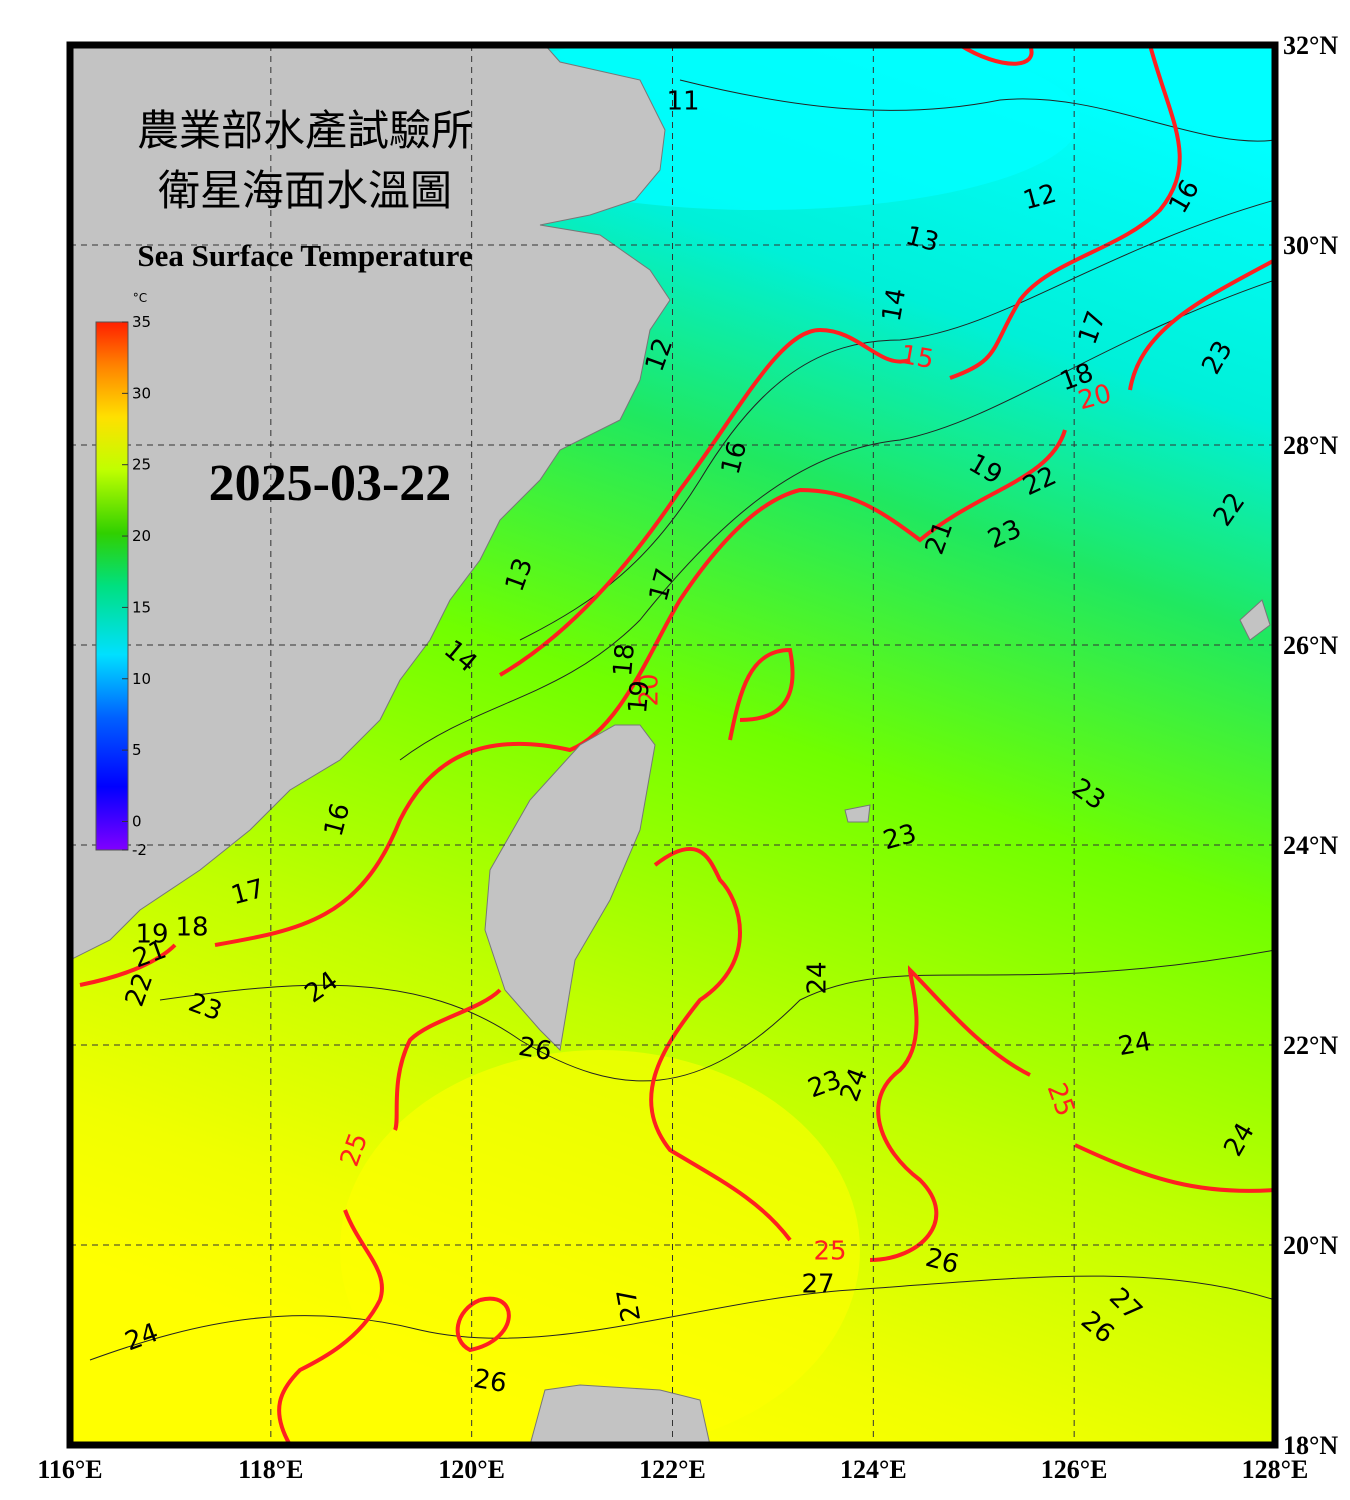 The height and width of the screenshot is (1500, 1350). Describe the element at coordinates (141, 322) in the screenshot. I see `colorbar-tick-label: 35` at that location.